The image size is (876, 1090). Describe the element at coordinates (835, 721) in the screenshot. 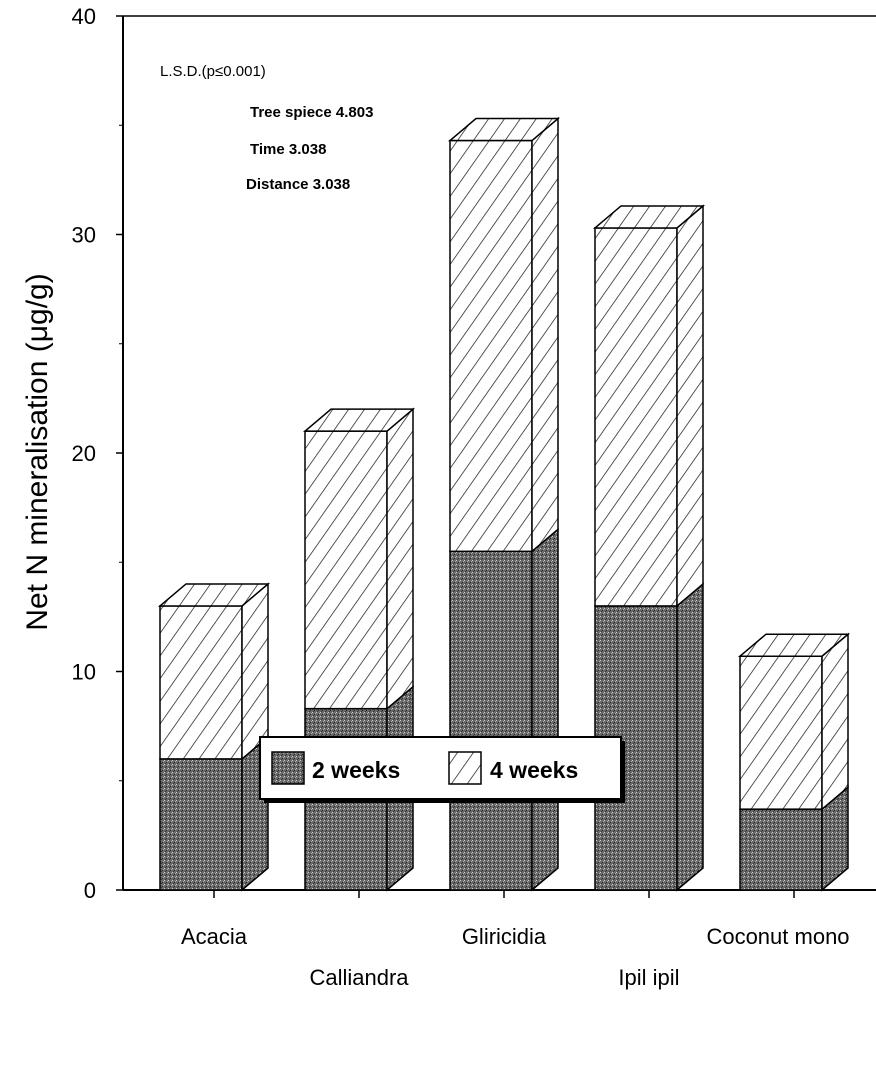

I see `bar-side-4-weeks-coconut-mono` at that location.